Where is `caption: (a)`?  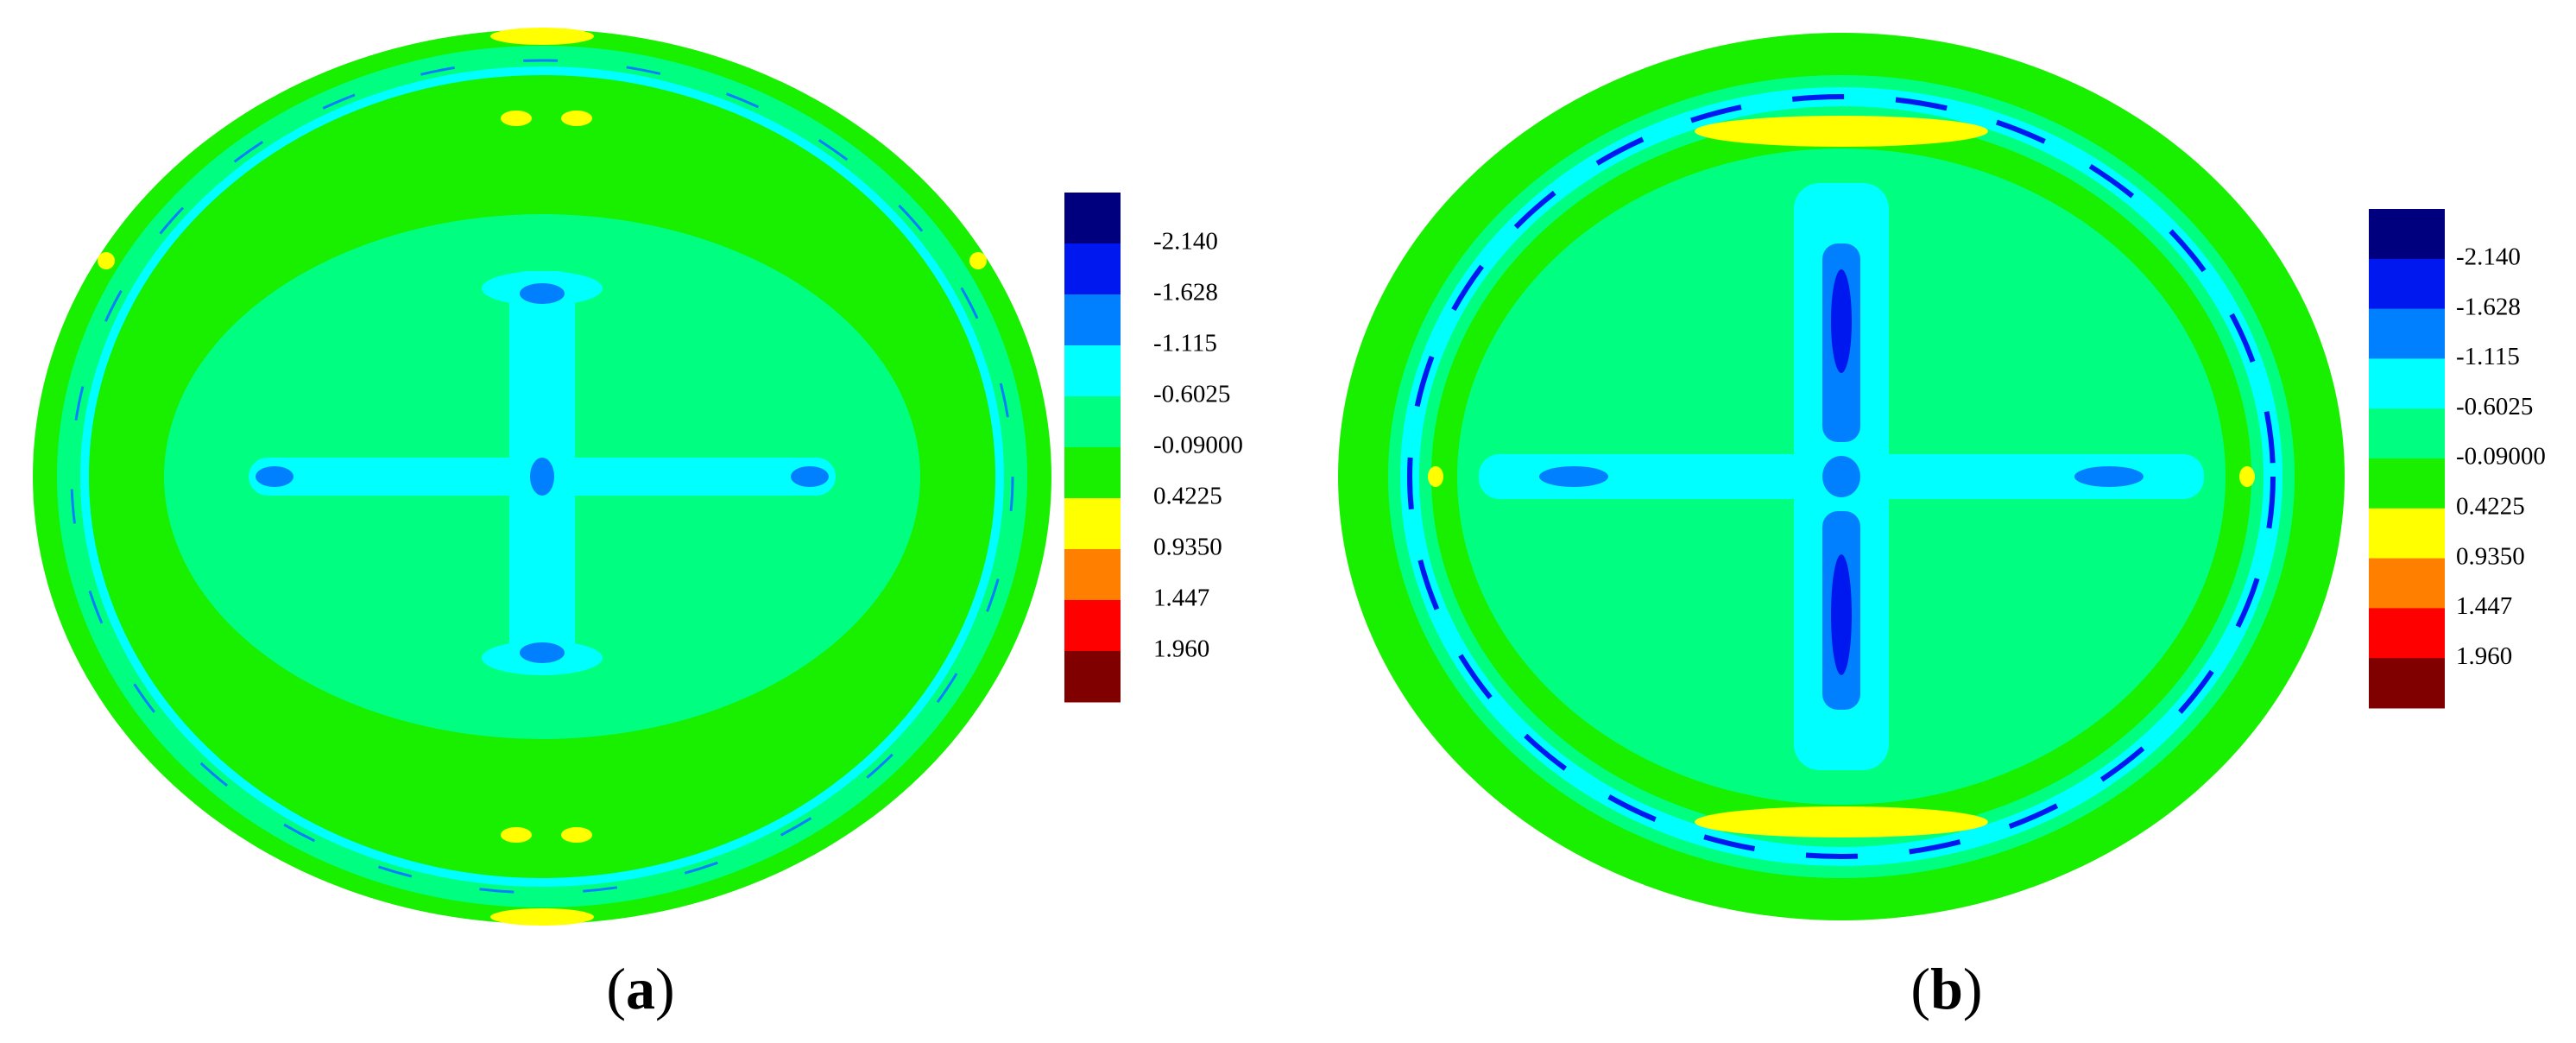 caption: (a) is located at coordinates (640, 988).